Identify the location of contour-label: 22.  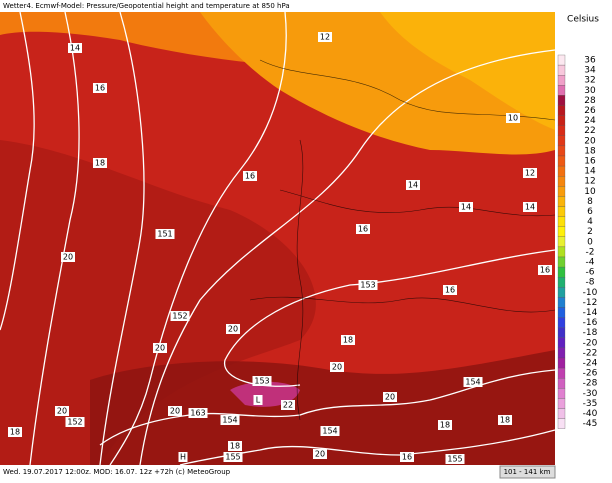
(288, 405).